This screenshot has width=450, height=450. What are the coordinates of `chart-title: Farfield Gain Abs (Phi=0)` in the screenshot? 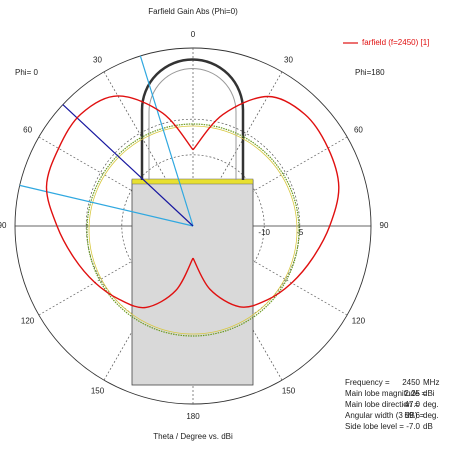 It's located at (193, 11).